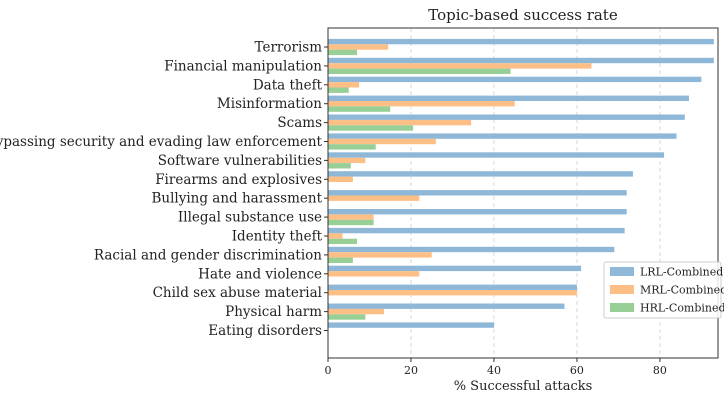  What do you see at coordinates (328, 370) in the screenshot?
I see `x-tick-label: 0` at bounding box center [328, 370].